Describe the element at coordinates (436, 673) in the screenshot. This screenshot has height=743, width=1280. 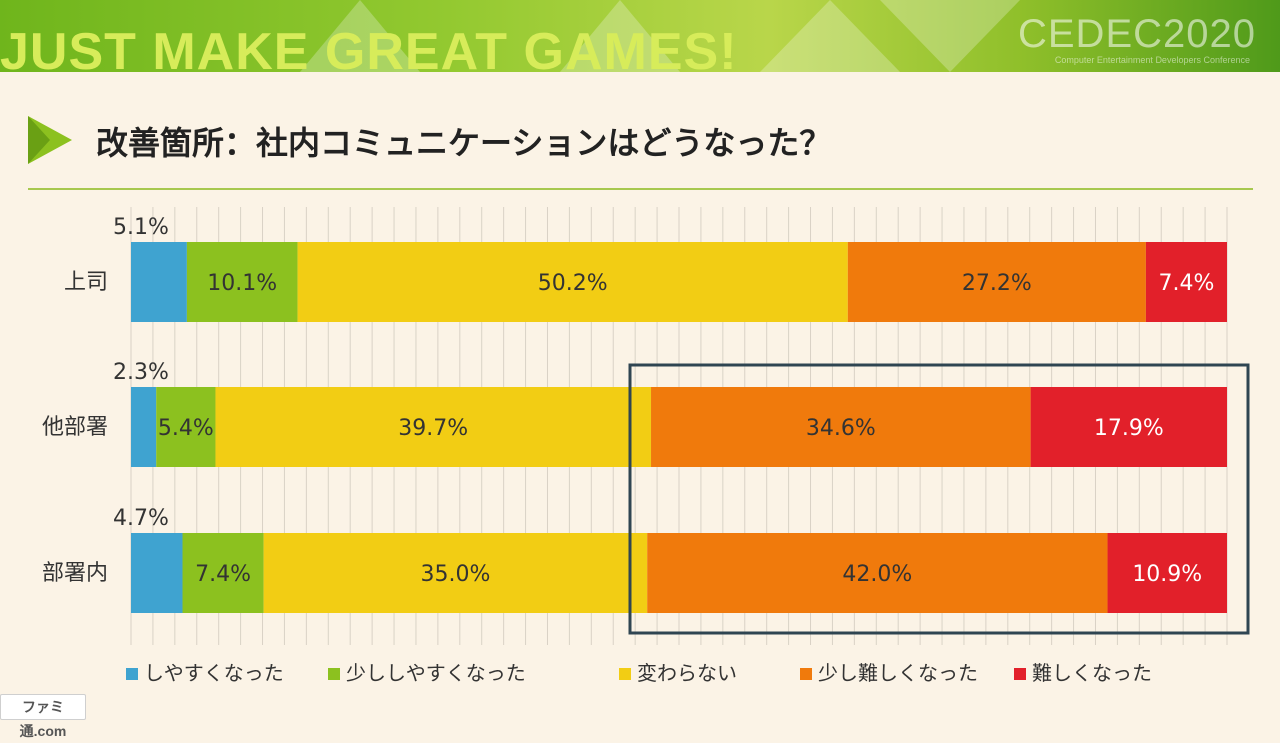
I see `legend-label: 少ししやすくなった` at that location.